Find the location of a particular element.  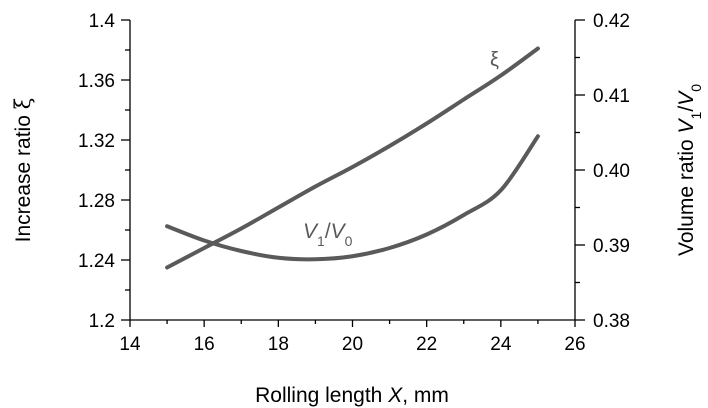

y-left-tick-label: 1.32 is located at coordinates (96, 141).